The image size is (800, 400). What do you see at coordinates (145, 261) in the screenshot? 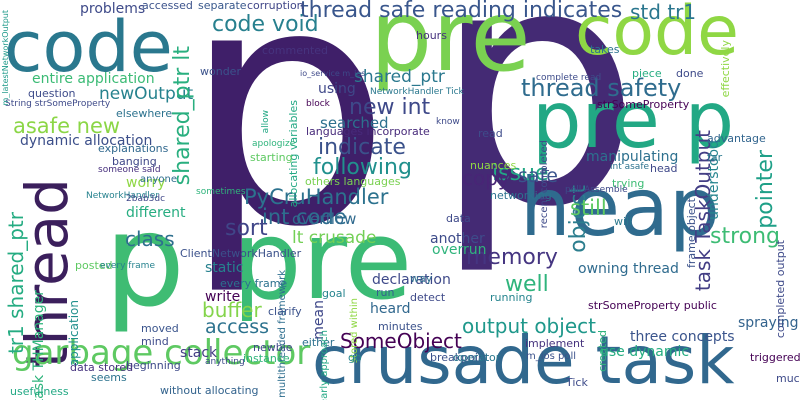
I see `cloud-word: p` at bounding box center [145, 261].